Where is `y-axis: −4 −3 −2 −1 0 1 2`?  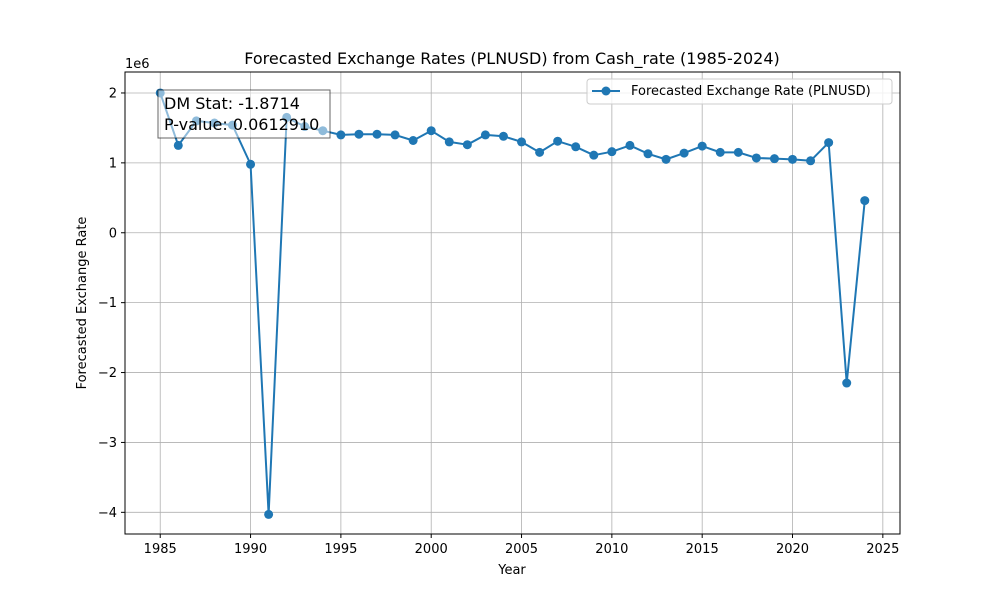 y-axis: −4 −3 −2 −1 0 1 2 is located at coordinates (111, 303).